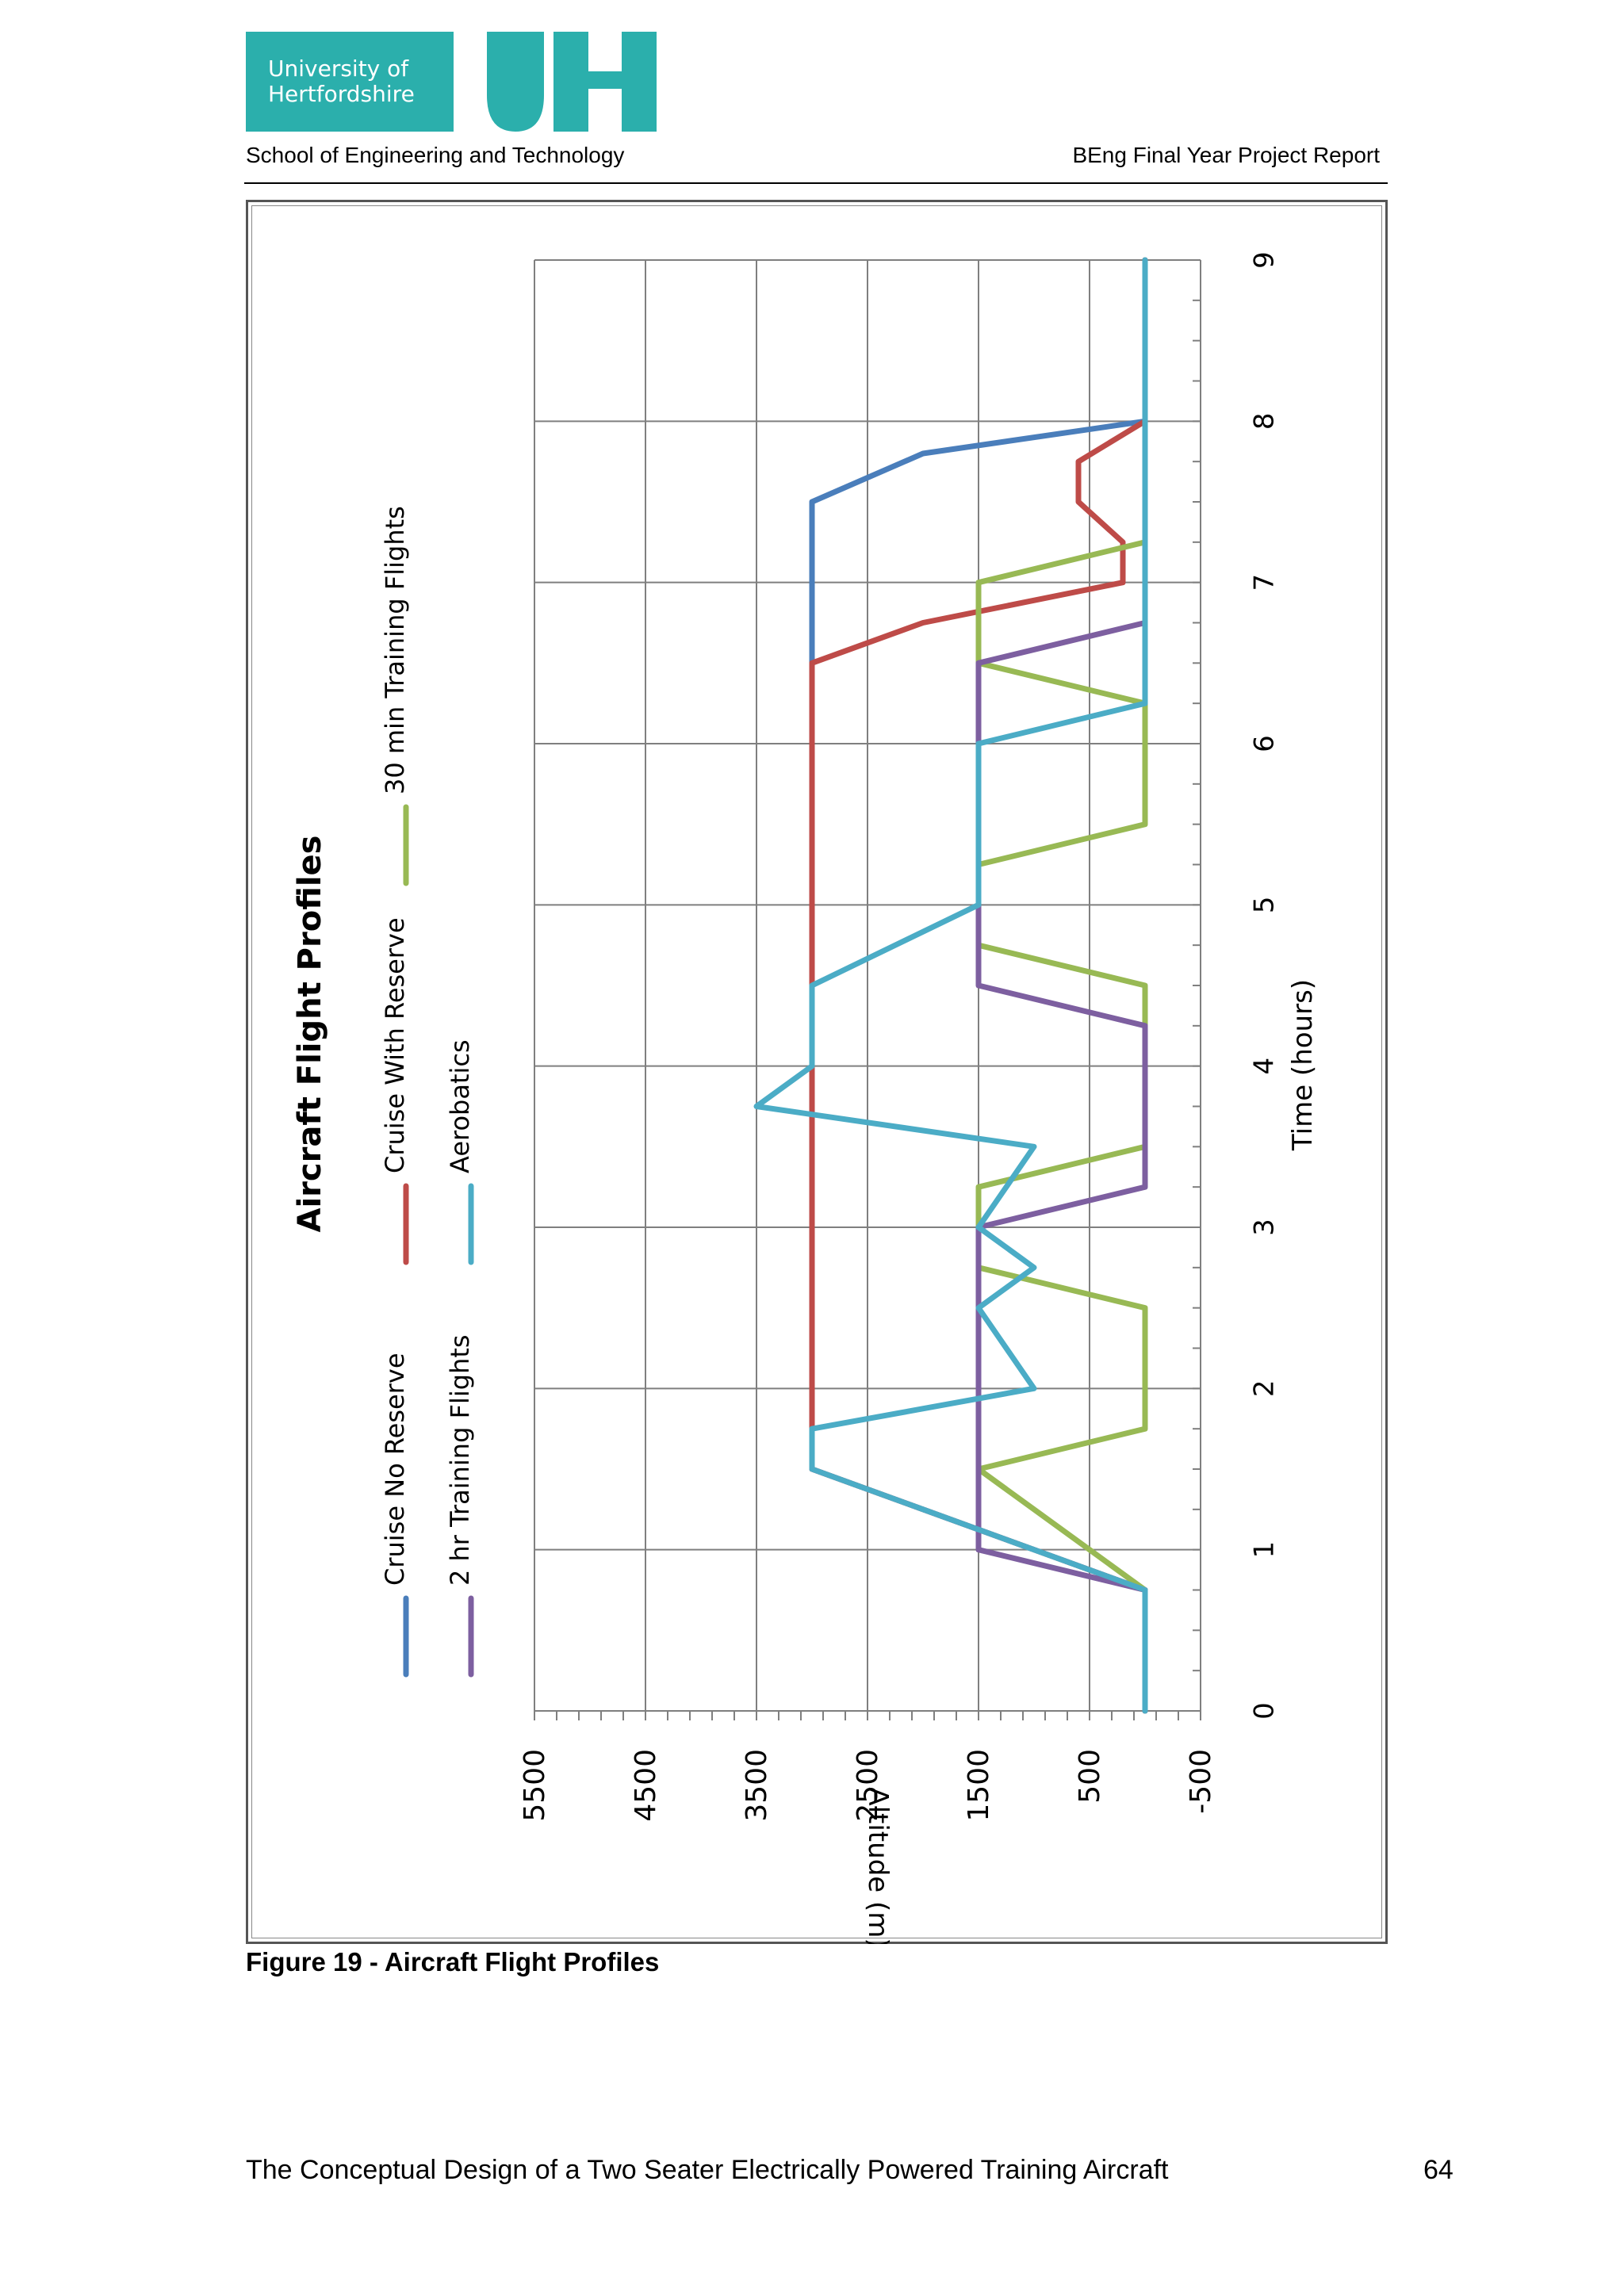  Describe the element at coordinates (395, 1045) in the screenshot. I see `legend-label: Cruise With Reserve` at that location.